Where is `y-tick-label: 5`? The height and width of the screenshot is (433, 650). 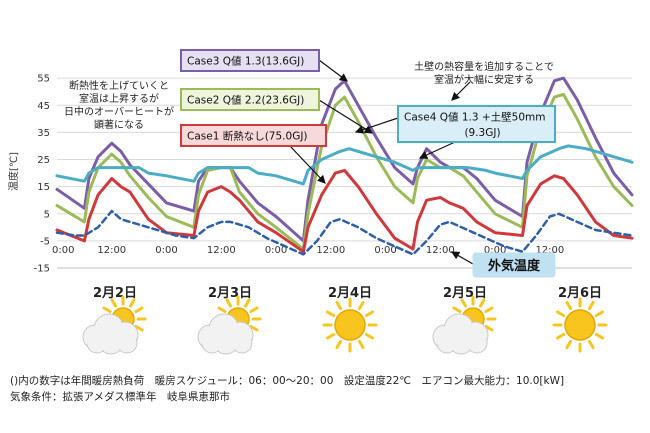
y-tick-label: 5 is located at coordinates (47, 214).